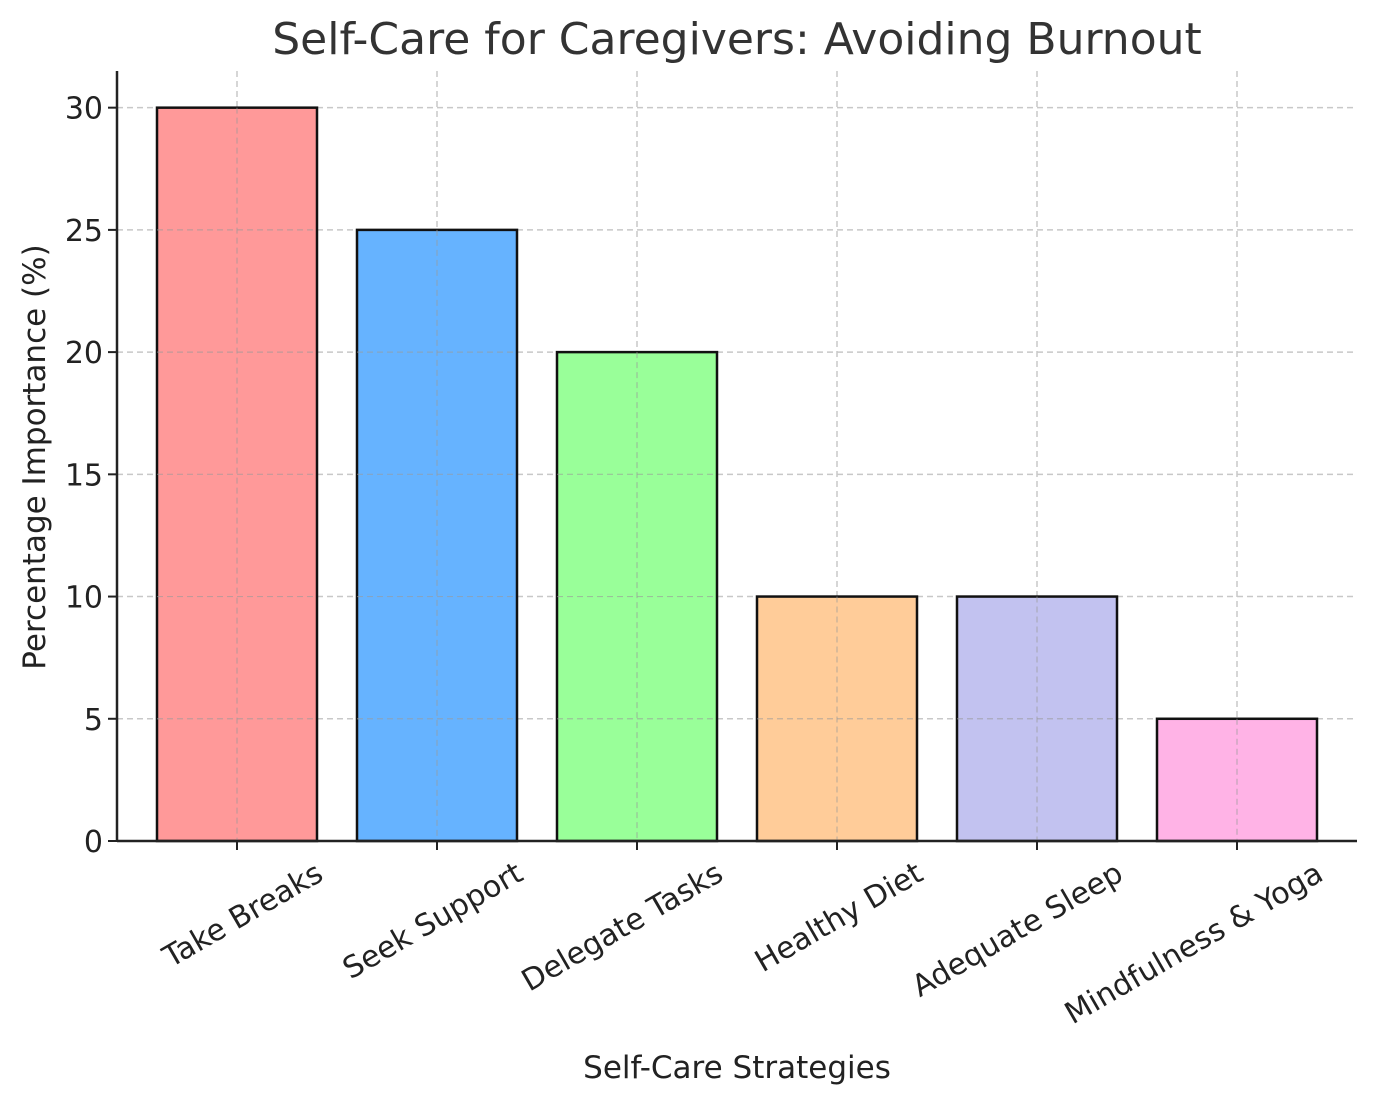 Image resolution: width=1390 pixels, height=1105 pixels. Describe the element at coordinates (242, 916) in the screenshot. I see `x-tick-label: Take Breaks` at that location.